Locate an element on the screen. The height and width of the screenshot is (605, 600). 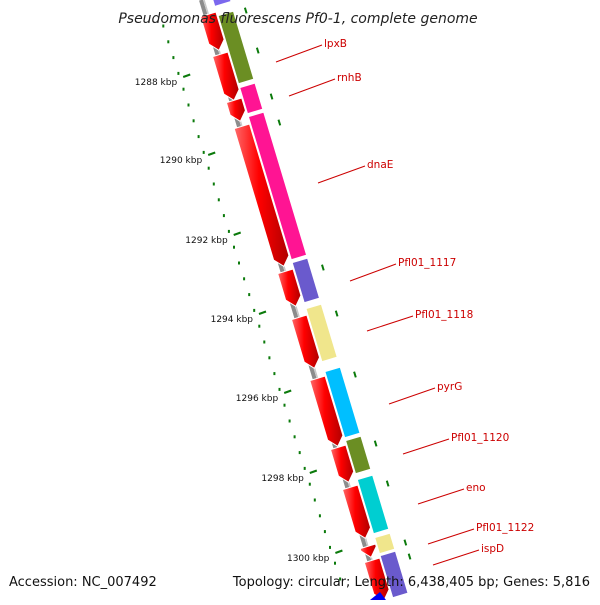
scale-label: 1292 kbp is located at coordinates (206, 241).